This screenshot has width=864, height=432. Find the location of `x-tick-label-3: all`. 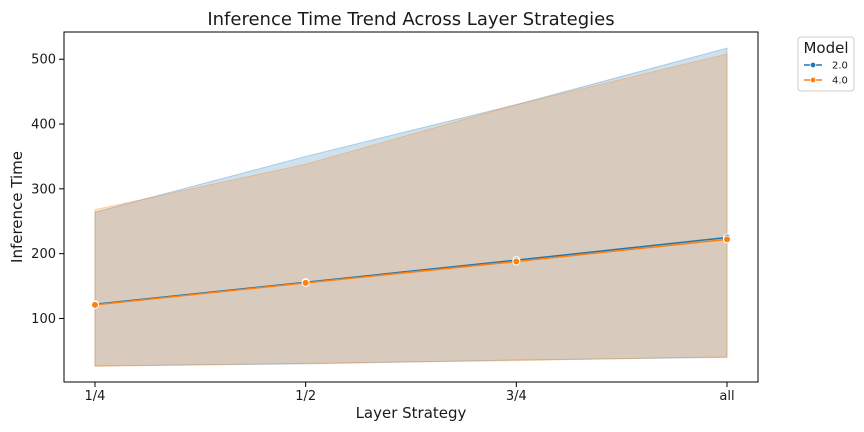

x-tick-label-3: all is located at coordinates (726, 396).